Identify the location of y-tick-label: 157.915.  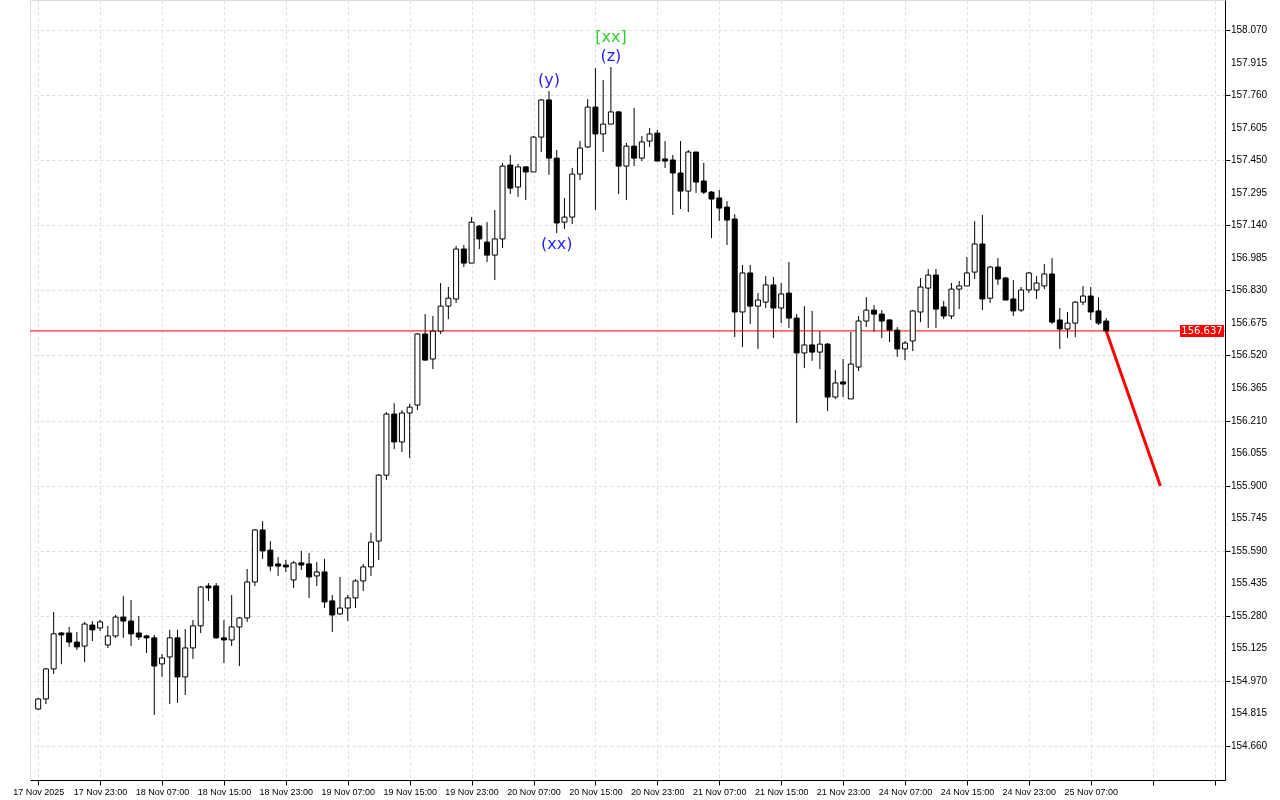
(1249, 62).